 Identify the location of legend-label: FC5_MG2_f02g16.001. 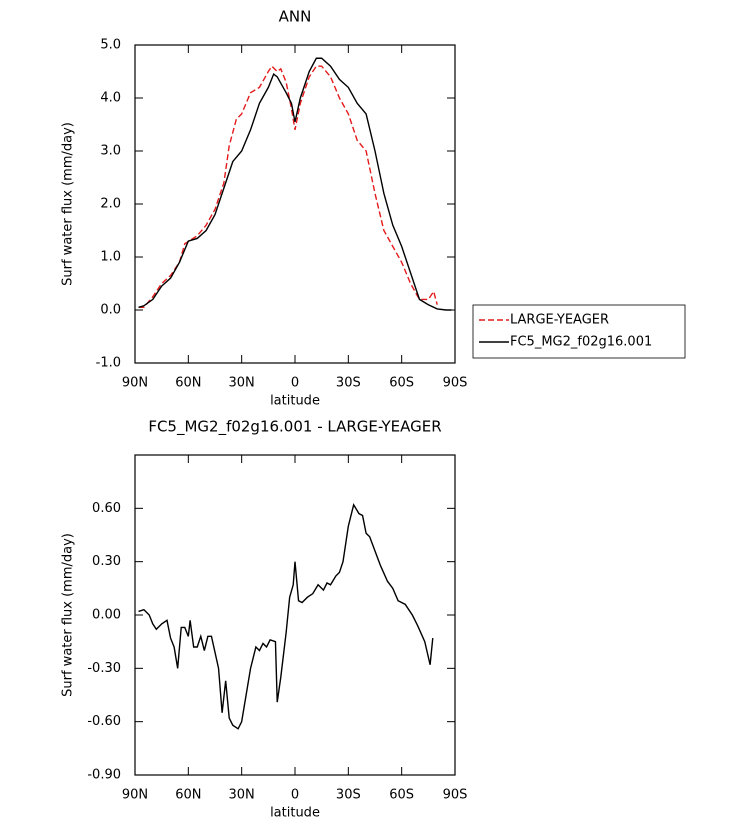
(581, 342).